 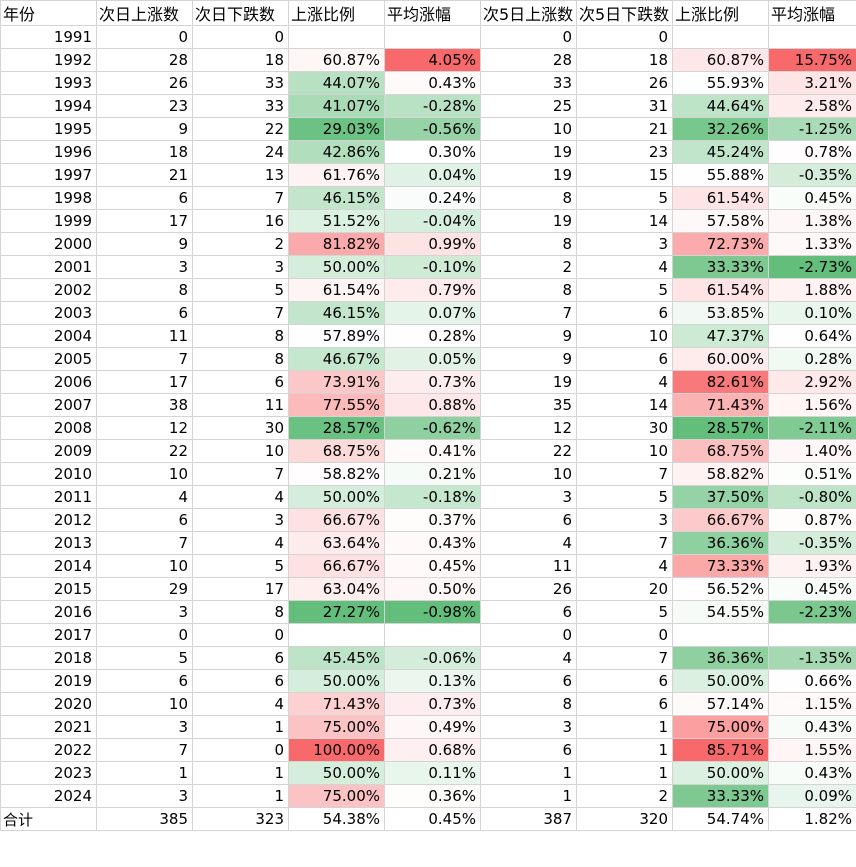 What do you see at coordinates (432, 612) in the screenshot?
I see `cell-avg-gain: -0.98%` at bounding box center [432, 612].